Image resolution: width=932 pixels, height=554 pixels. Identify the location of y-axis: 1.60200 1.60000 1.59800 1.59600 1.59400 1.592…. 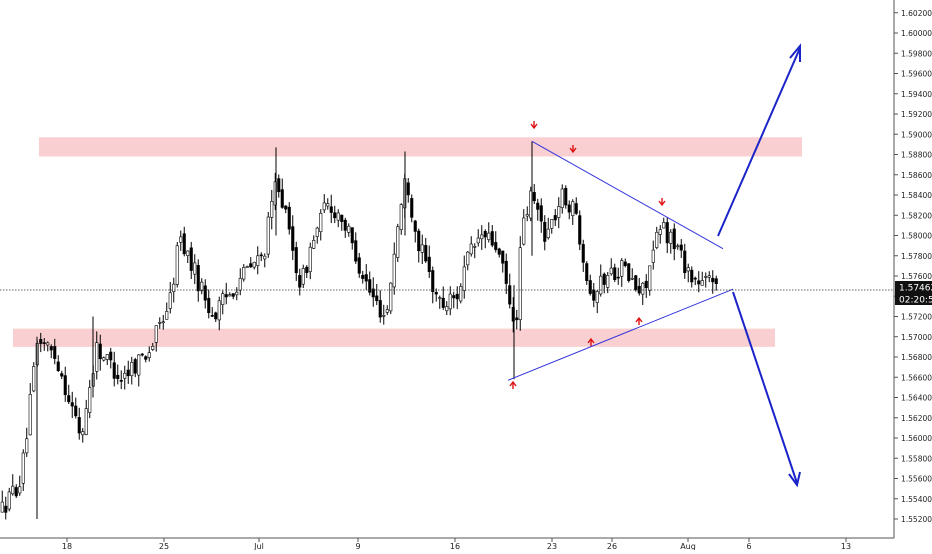
(913, 266).